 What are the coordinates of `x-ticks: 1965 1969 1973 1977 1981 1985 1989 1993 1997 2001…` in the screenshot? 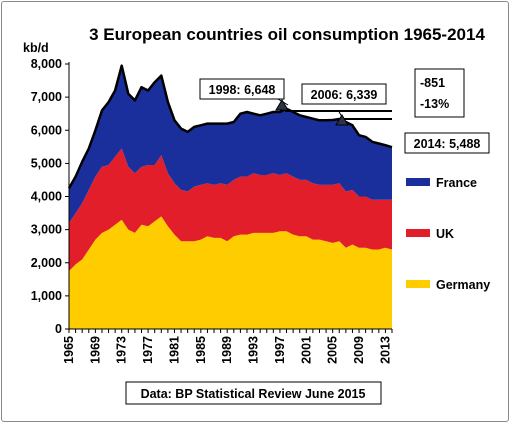 It's located at (227, 346).